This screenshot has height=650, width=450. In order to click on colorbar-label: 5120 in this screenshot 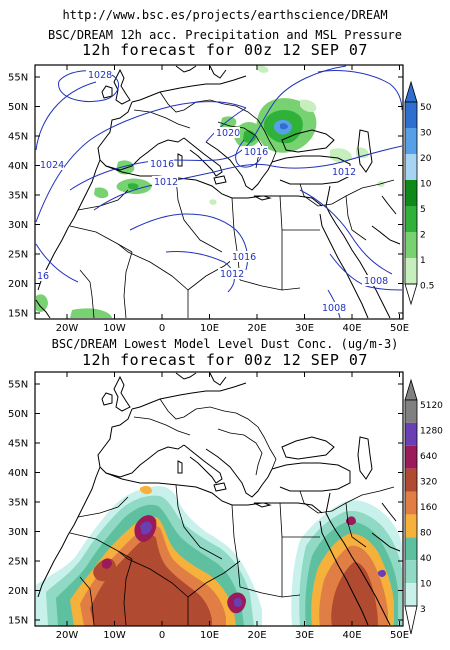, I will do `click(431, 406)`.